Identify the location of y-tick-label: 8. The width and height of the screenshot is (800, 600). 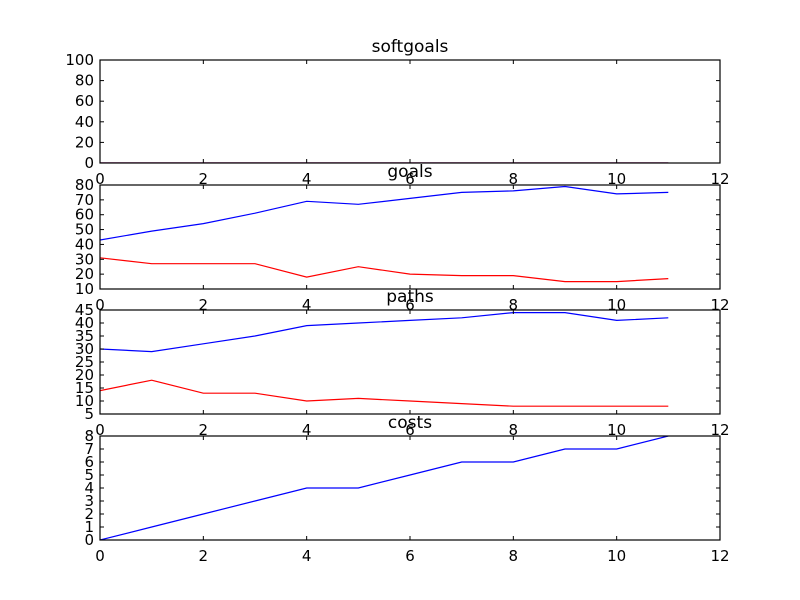
(89, 436).